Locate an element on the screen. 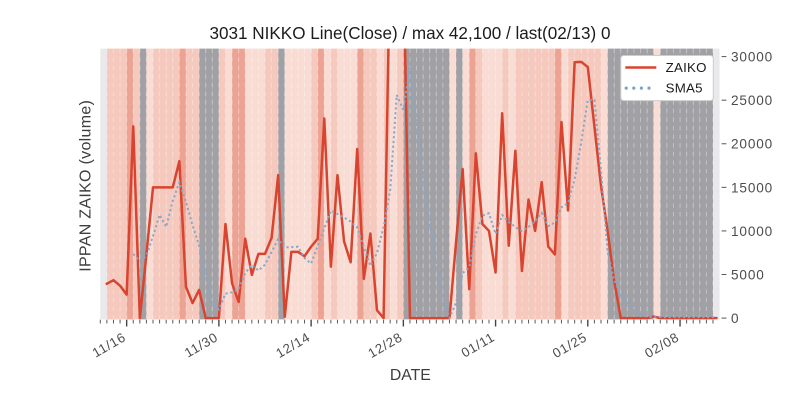  svg-text: SMA5 is located at coordinates (684, 88).